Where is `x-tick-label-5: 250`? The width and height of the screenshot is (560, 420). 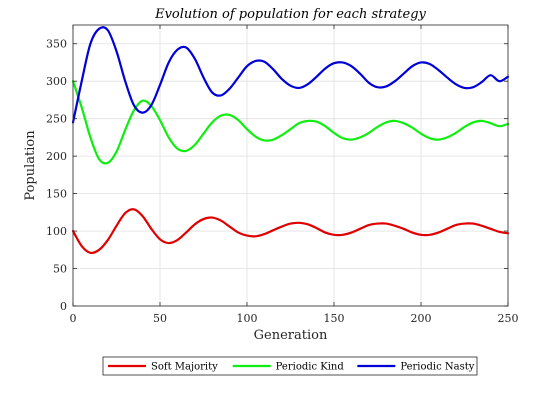 x-tick-label-5: 250 is located at coordinates (508, 318).